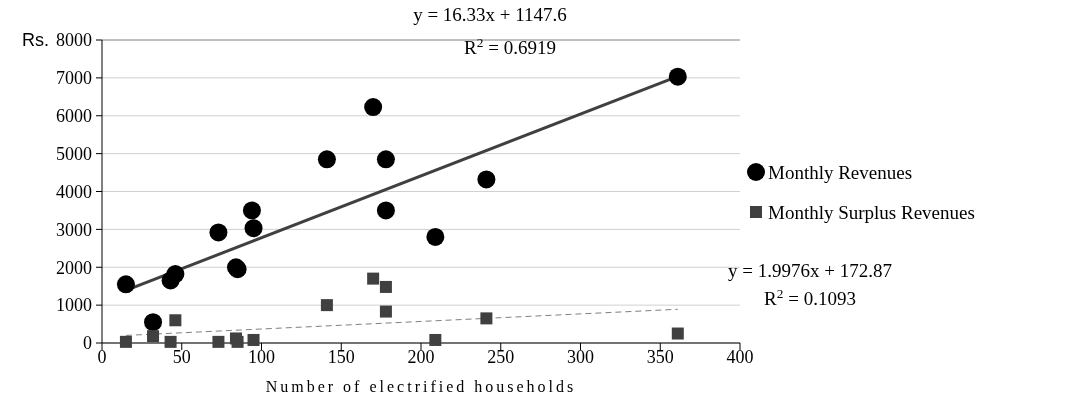 Image resolution: width=1091 pixels, height=405 pixels. Describe the element at coordinates (87, 343) in the screenshot. I see `y-tick-label: 0` at that location.